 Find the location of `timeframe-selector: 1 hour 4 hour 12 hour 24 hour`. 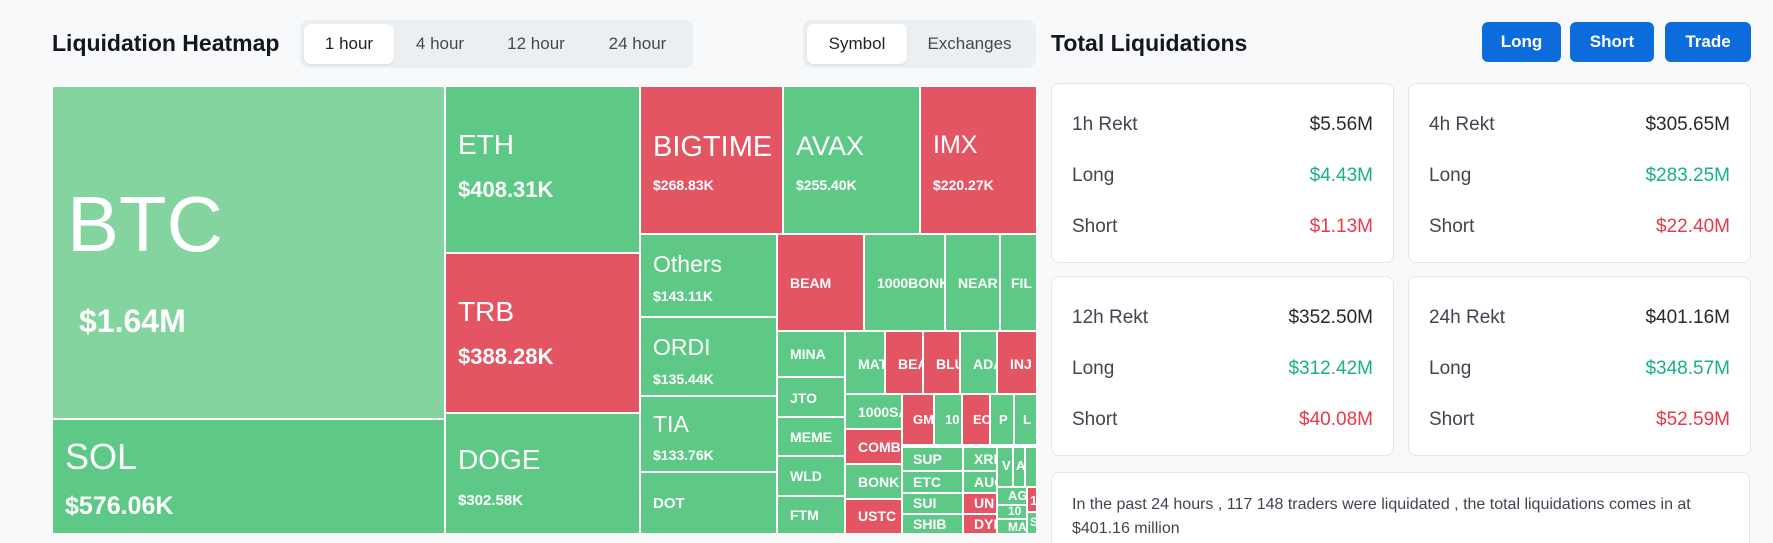

timeframe-selector: 1 hour 4 hour 12 hour 24 hour is located at coordinates (496, 44).